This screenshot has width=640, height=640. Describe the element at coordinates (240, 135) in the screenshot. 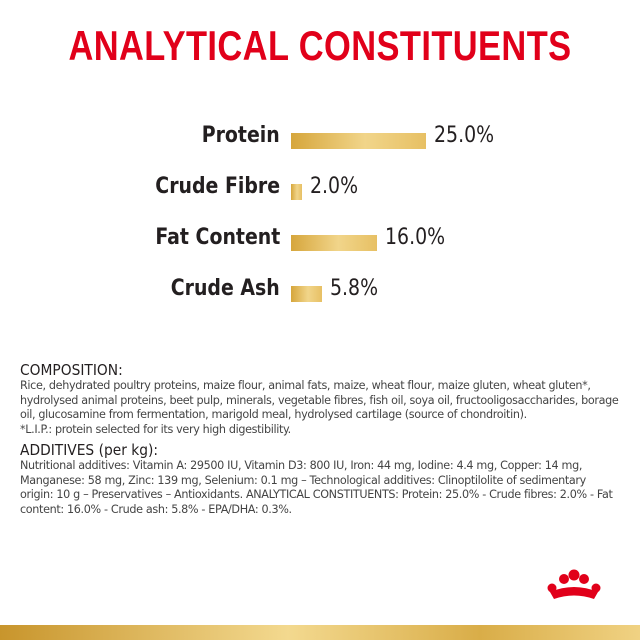

I see `category-label: Protein` at that location.